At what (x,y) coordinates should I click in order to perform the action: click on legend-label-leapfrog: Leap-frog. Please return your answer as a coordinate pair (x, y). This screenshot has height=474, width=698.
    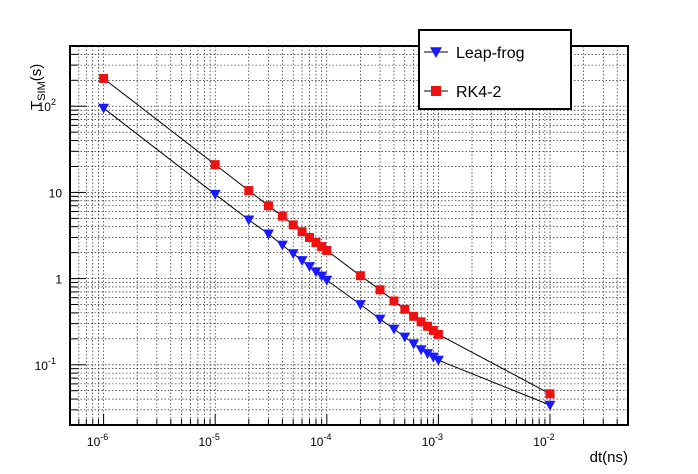
    Looking at the image, I should click on (490, 53).